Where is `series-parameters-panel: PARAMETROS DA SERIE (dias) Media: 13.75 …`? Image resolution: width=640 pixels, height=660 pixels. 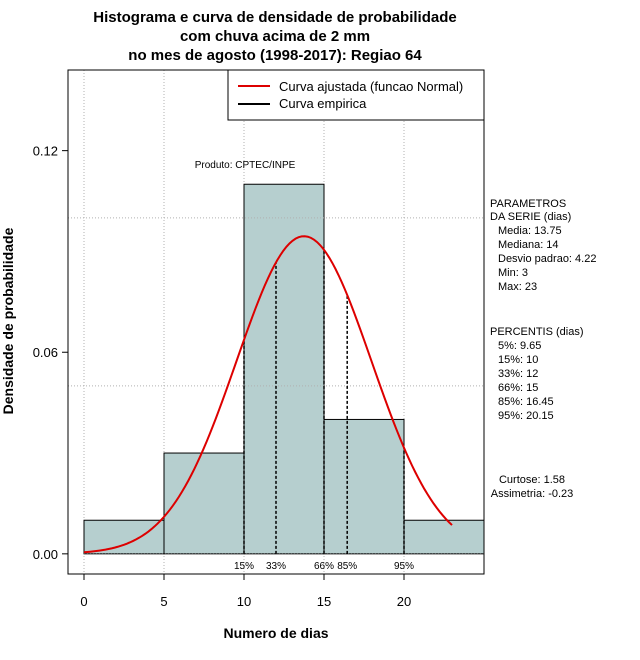 series-parameters-panel: PARAMETROS DA SERIE (dias) Media: 13.75 … is located at coordinates (543, 245).